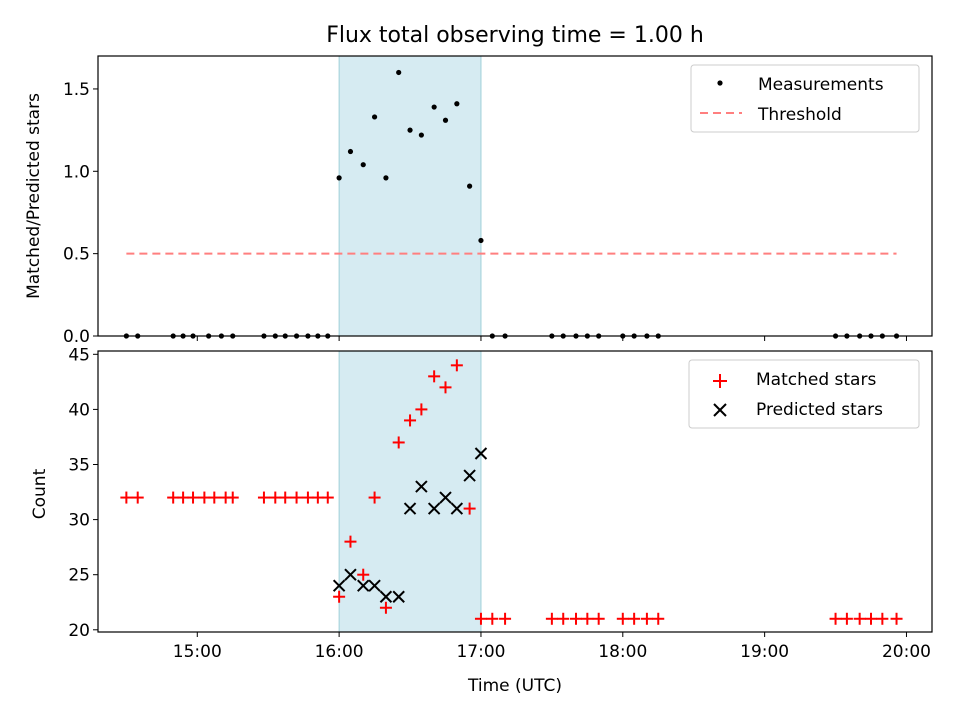 Image resolution: width=960 pixels, height=720 pixels. What do you see at coordinates (76, 337) in the screenshot?
I see `ratio-y-tick-label: 0.0` at bounding box center [76, 337].